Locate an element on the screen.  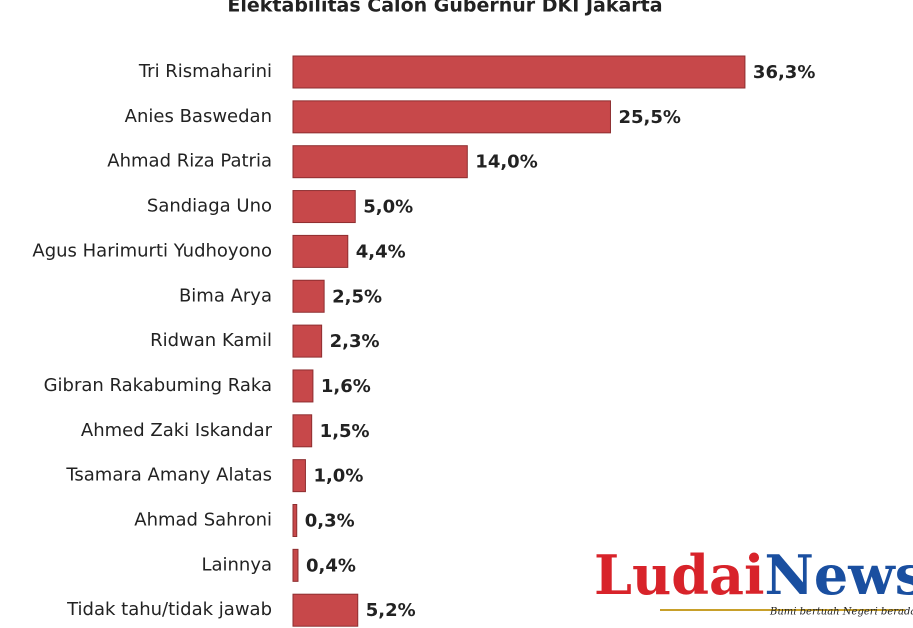
chart-title: Elektabilitas Calon Gubernur DKI Jakarta is located at coordinates (444, 8).